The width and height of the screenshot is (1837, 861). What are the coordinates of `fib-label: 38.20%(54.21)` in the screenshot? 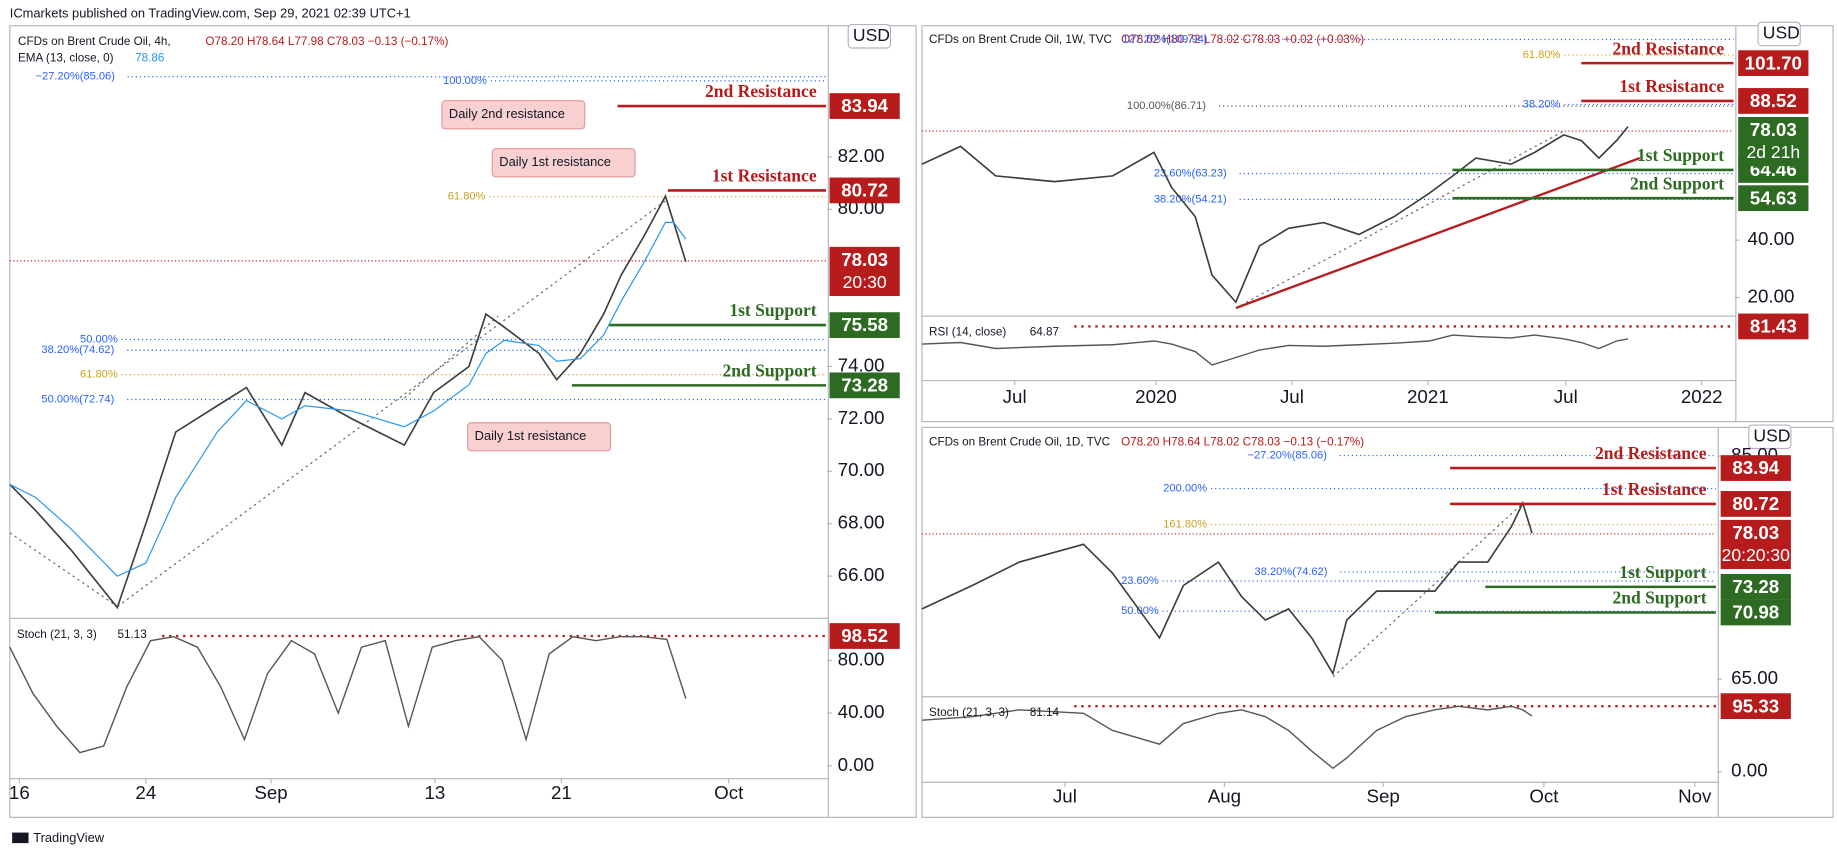 It's located at (1190, 199).